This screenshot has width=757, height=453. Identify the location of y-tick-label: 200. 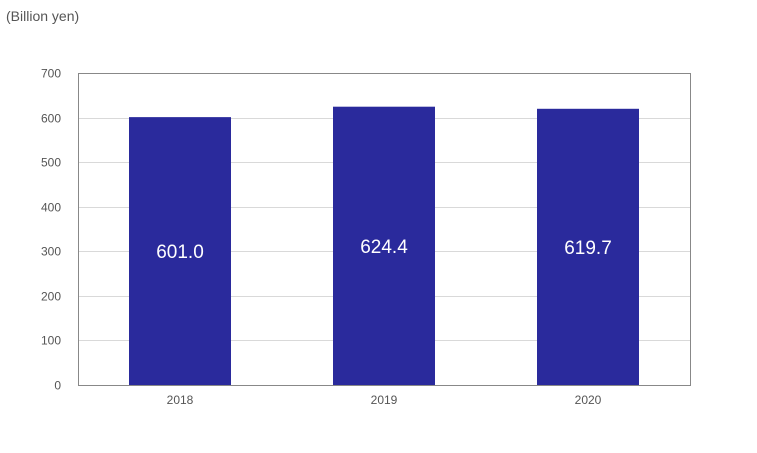
(51, 297).